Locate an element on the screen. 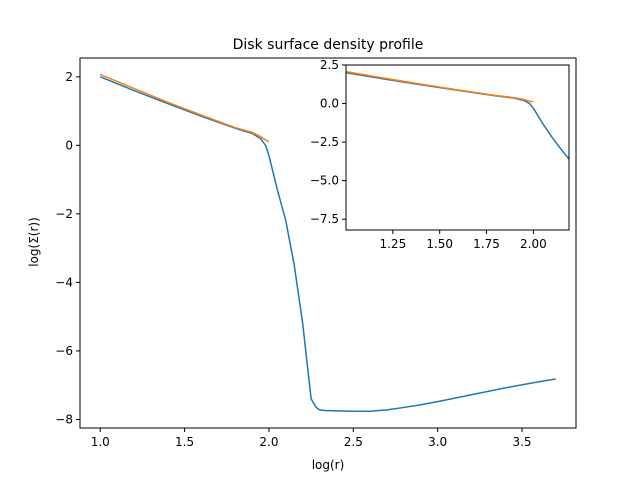  main-x-tick-label: 2.0 is located at coordinates (268, 442).